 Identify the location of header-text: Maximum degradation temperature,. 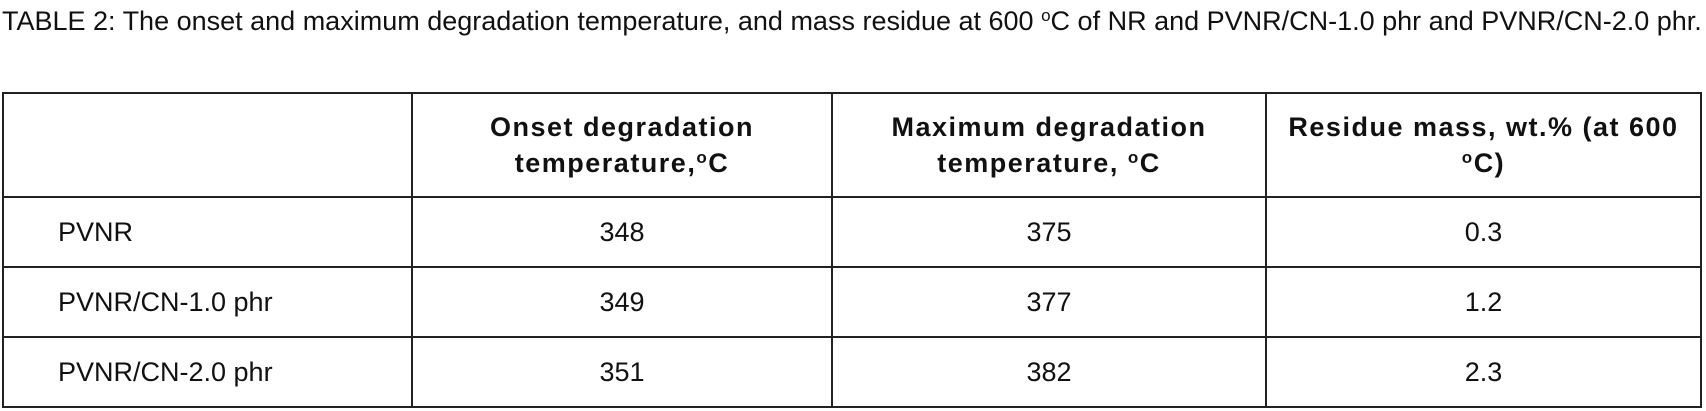
(1049, 145).